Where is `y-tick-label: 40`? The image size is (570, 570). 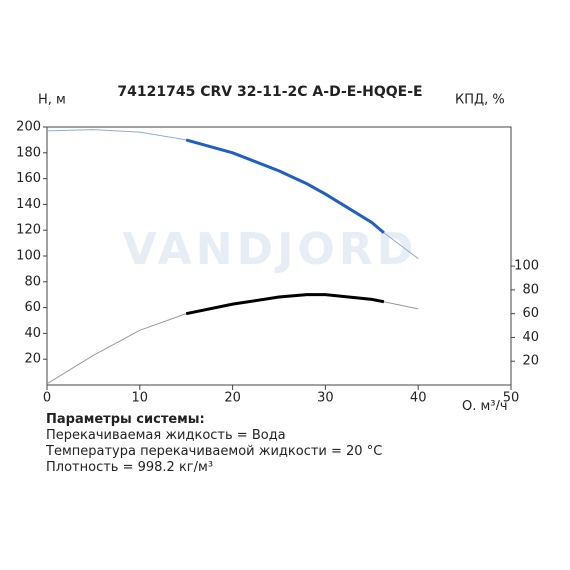
y-tick-label: 40 is located at coordinates (32, 333).